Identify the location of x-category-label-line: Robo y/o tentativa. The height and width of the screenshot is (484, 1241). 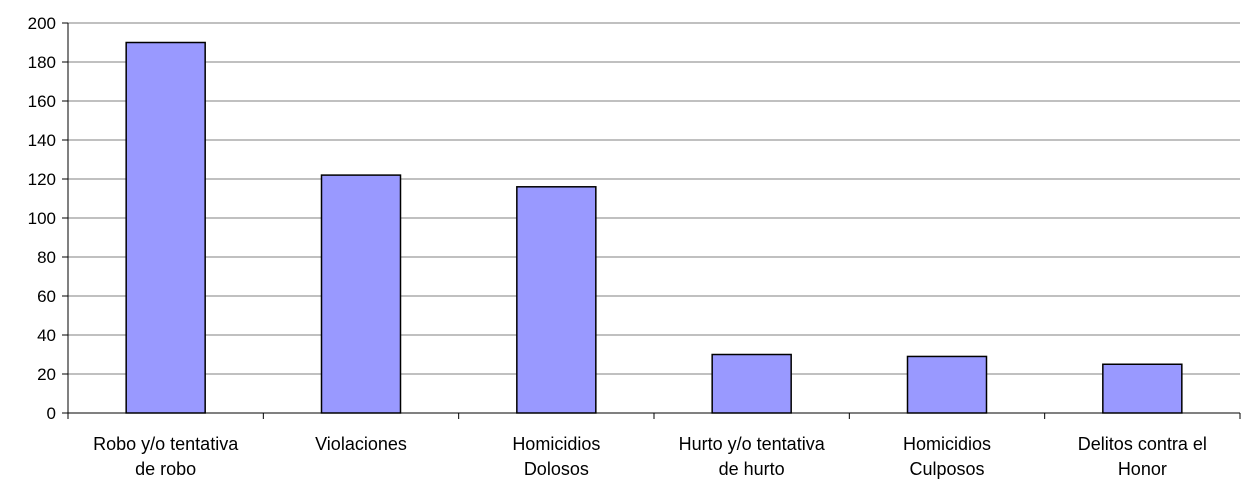
(166, 444).